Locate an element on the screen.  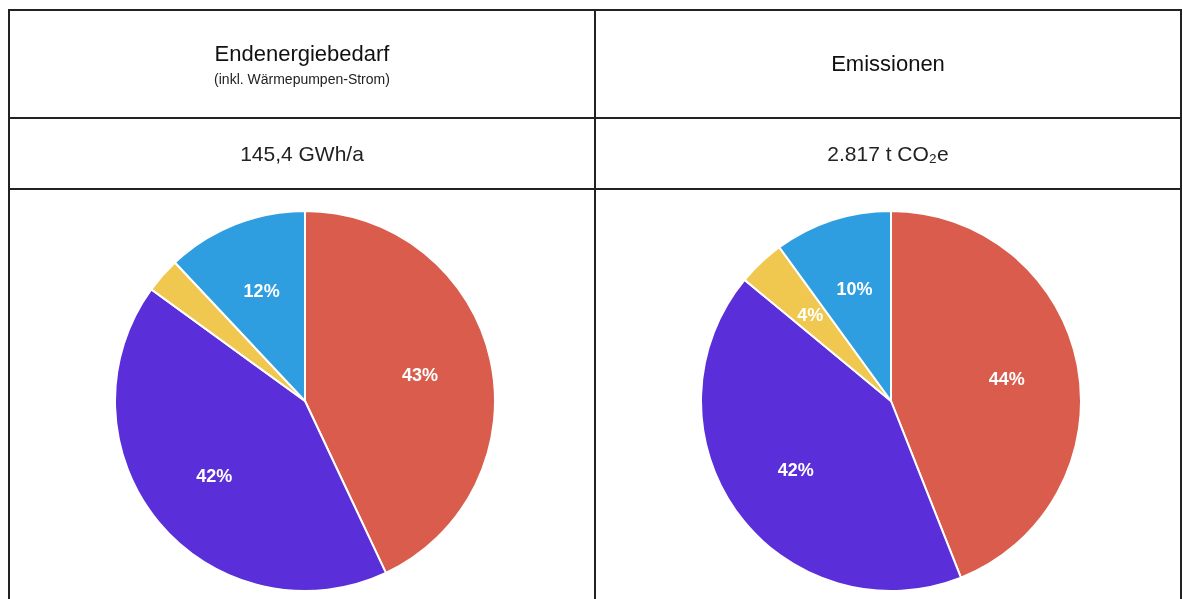
data-label: 43% is located at coordinates (419, 375).